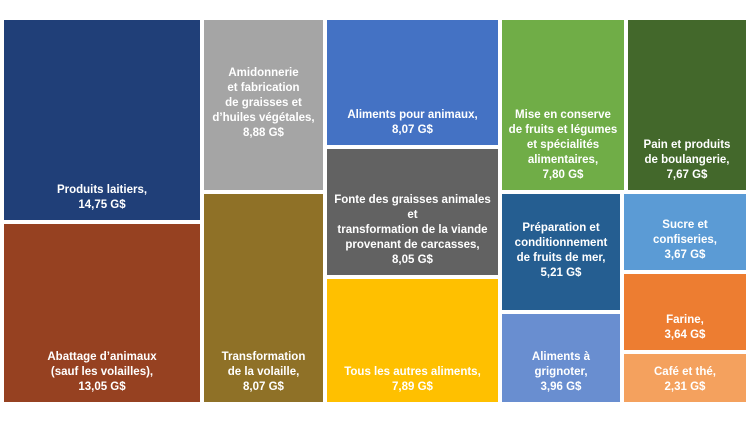  I want to click on treemap-tile: Farine, 3,64 G$, so click(685, 312).